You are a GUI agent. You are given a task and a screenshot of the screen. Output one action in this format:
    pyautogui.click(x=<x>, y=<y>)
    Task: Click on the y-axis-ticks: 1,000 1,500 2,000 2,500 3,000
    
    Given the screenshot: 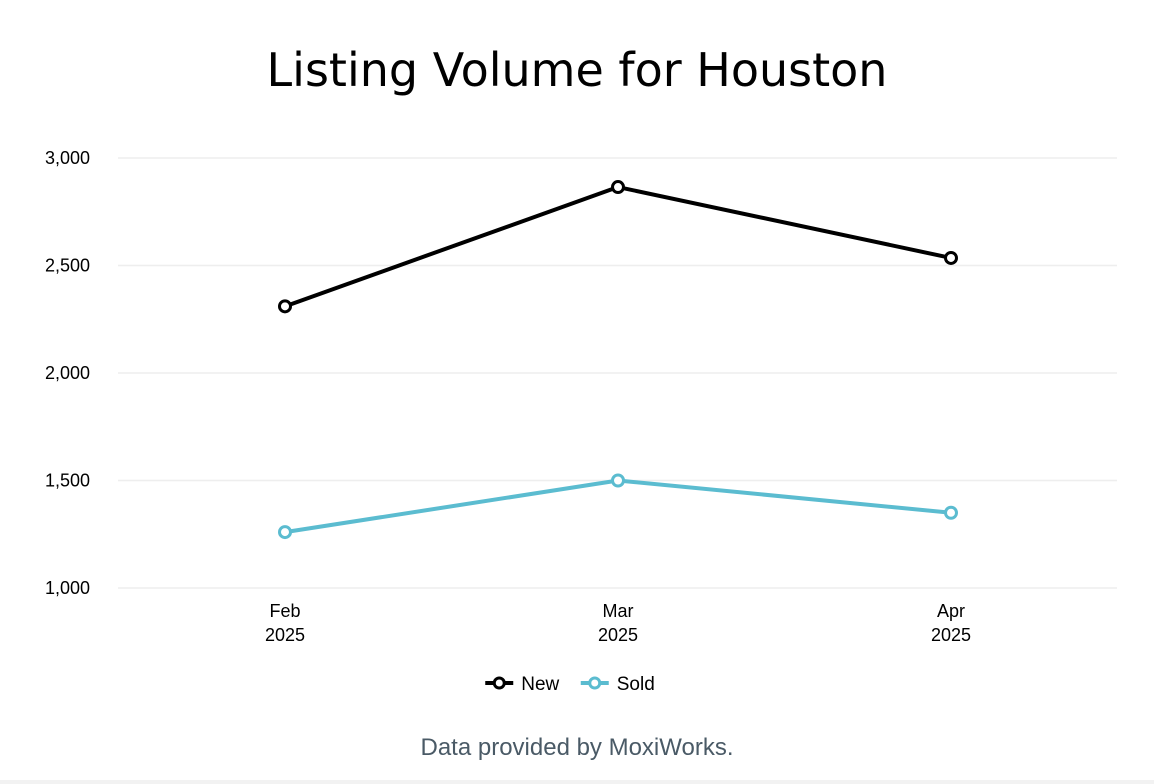 What is the action you would take?
    pyautogui.click(x=67, y=373)
    